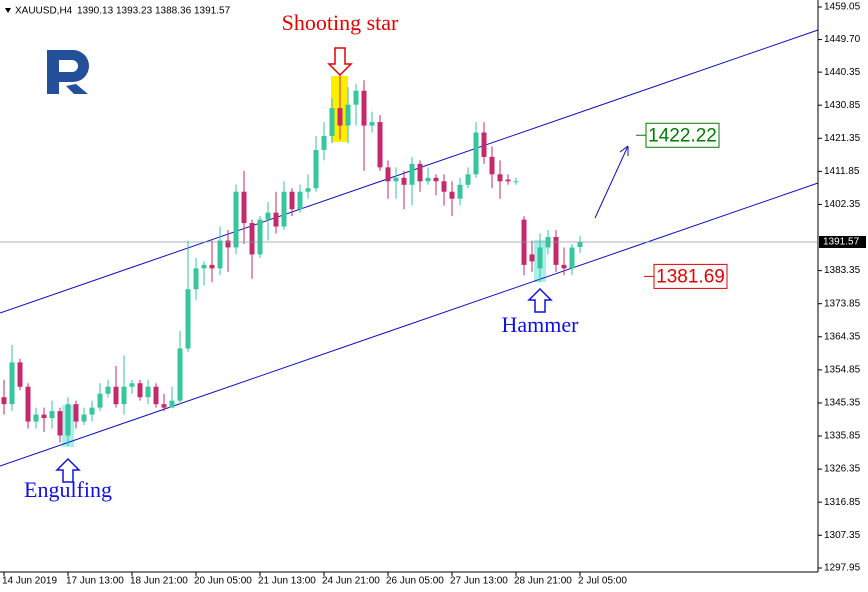 The height and width of the screenshot is (592, 868). I want to click on y-tick-label: 1316.85, so click(842, 502).